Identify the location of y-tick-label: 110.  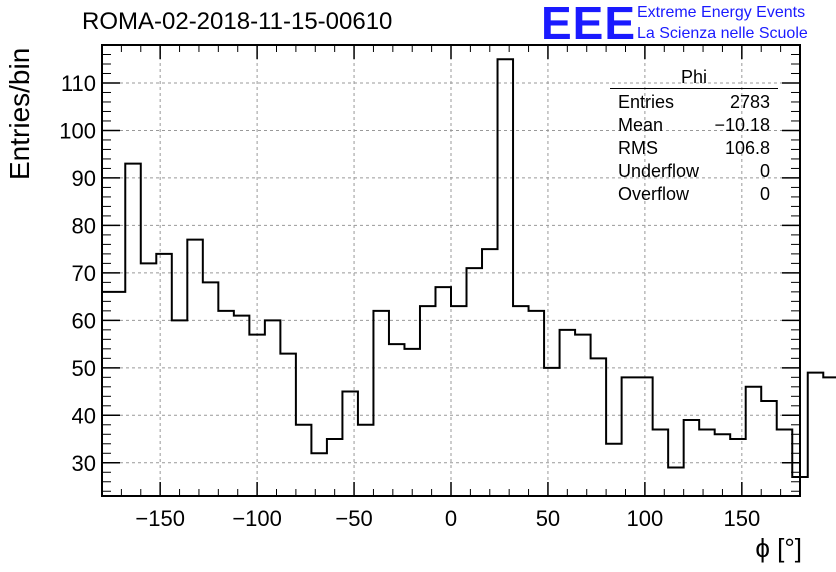
(78, 83).